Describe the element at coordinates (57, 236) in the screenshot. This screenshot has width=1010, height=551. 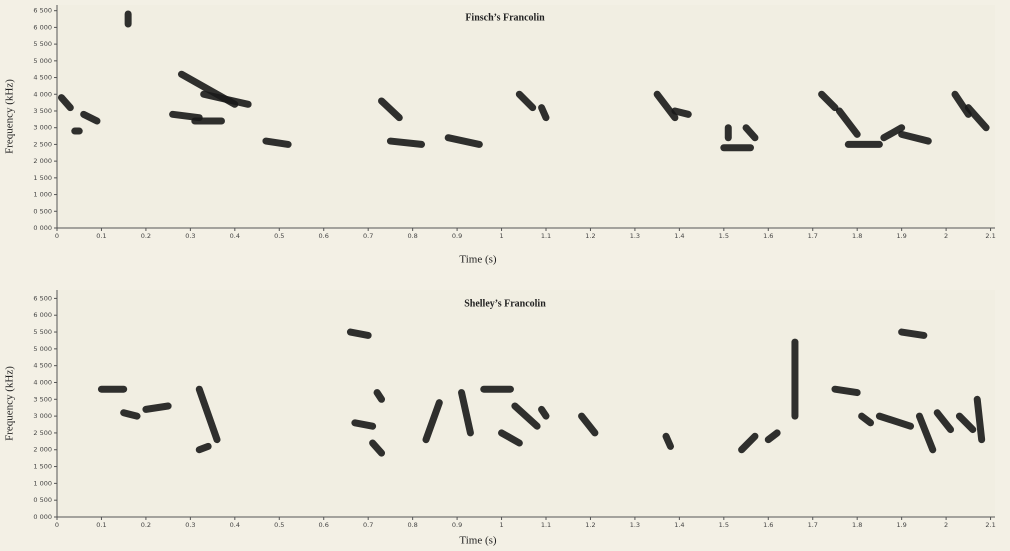
I see `x-tick-label: 0` at that location.